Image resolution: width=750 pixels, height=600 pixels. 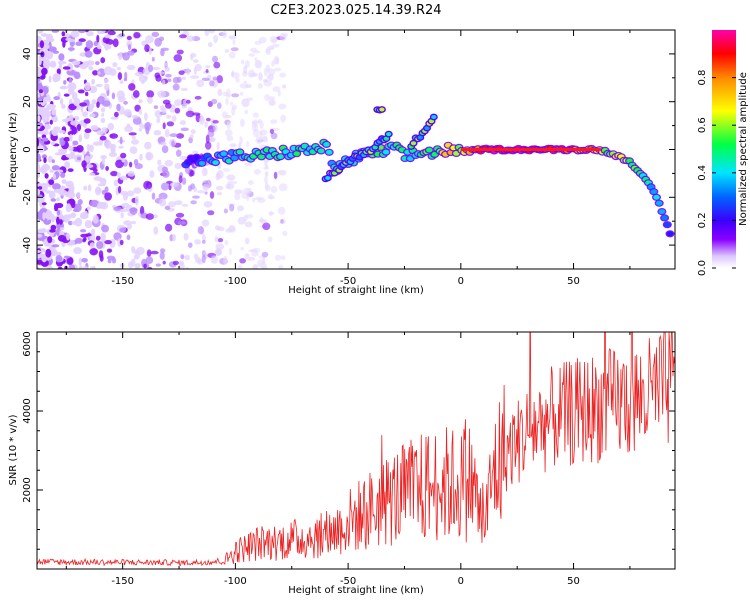 I want to click on spectrogram-x-tick-label: -50, so click(x=348, y=281).